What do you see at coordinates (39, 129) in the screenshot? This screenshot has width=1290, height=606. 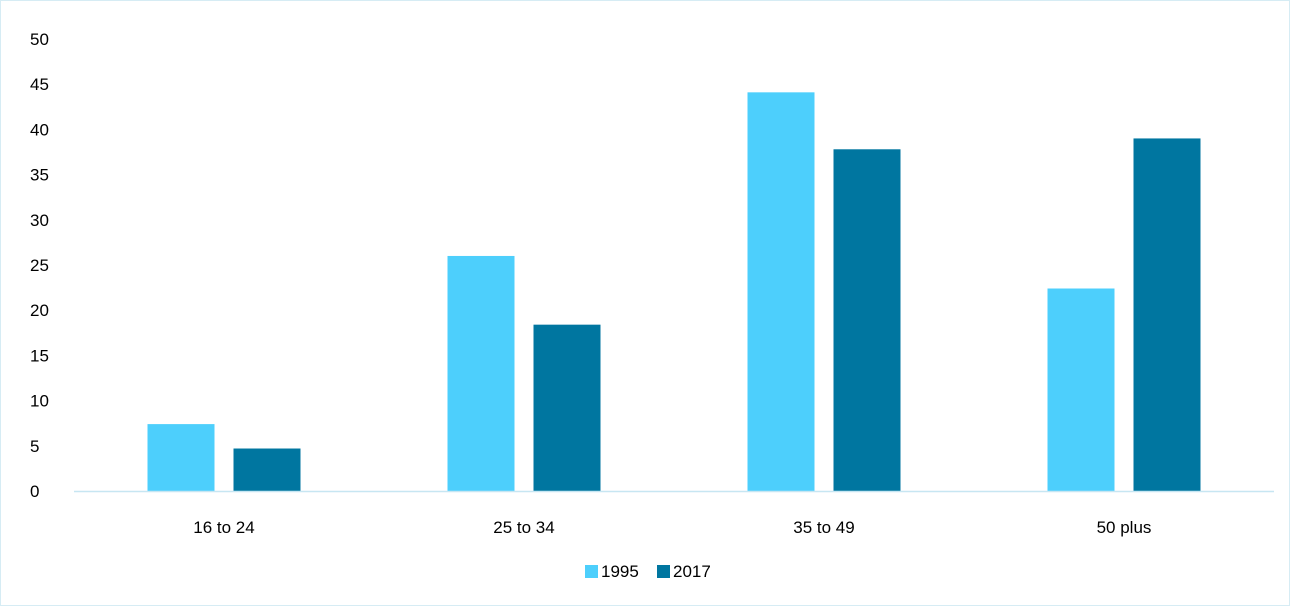 I see `y-tick-label: 40` at bounding box center [39, 129].